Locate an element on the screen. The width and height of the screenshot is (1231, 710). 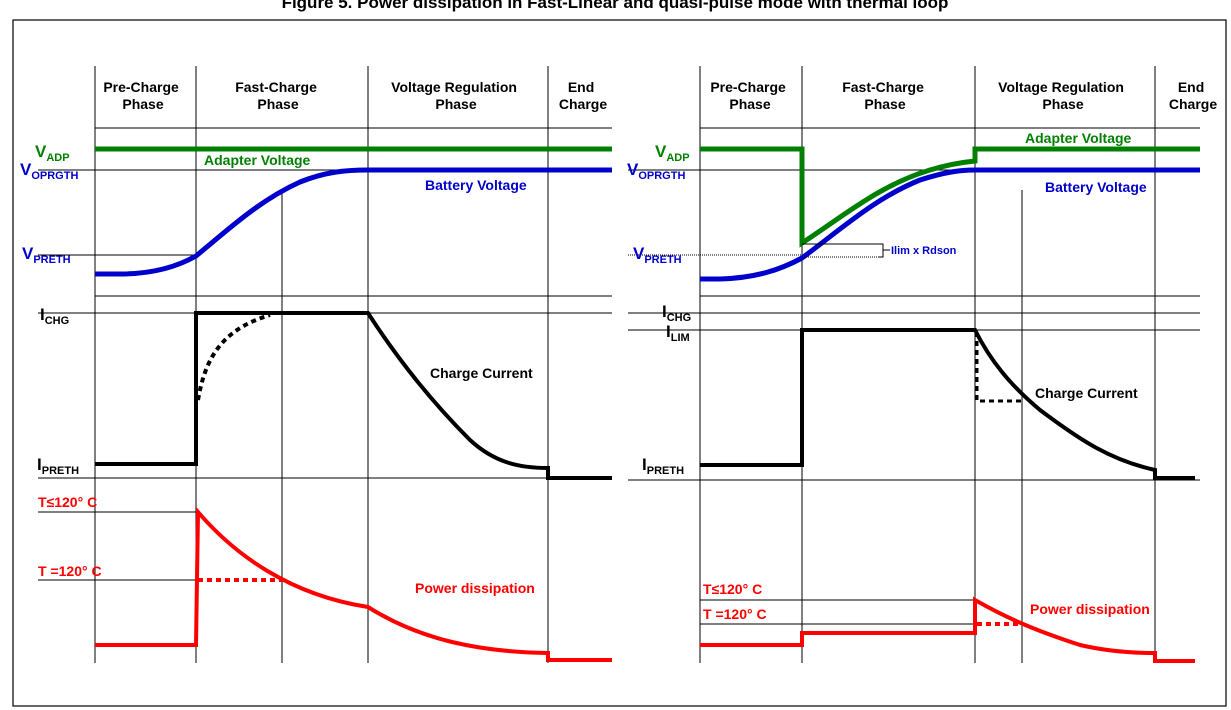
left-label-ichg: ICHG is located at coordinates (54, 316).